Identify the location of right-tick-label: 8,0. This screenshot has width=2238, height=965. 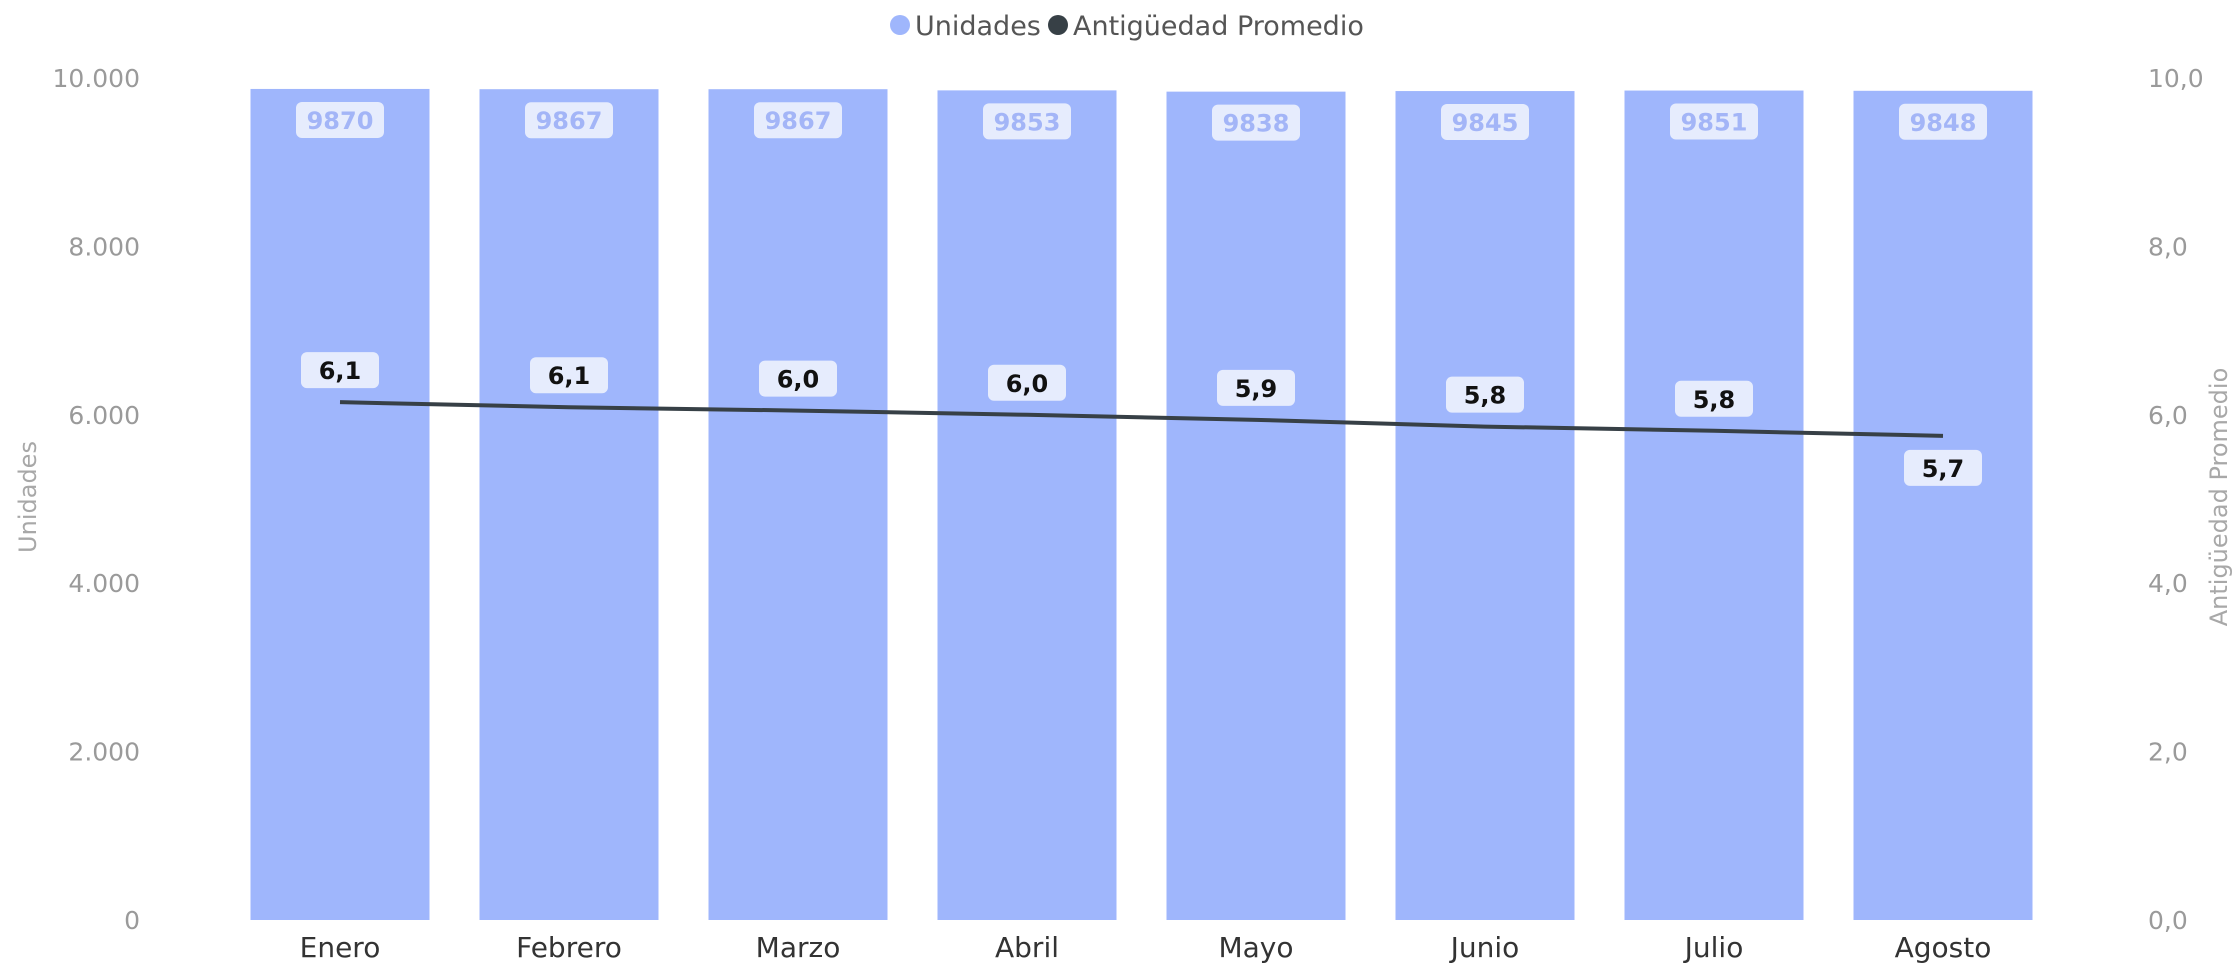
(2168, 246).